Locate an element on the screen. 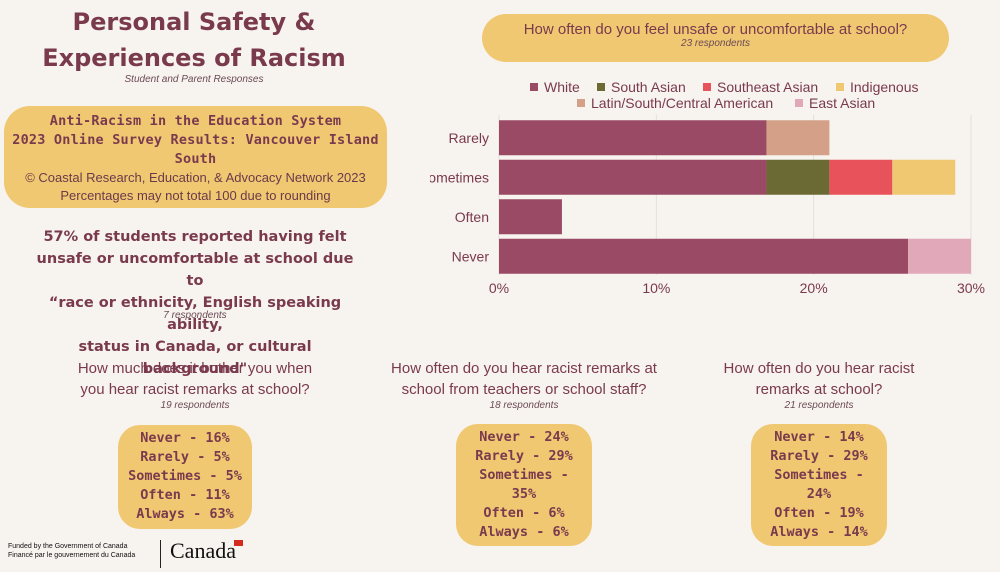 The image size is (1000, 572). legend-item-south-asian: South Asian is located at coordinates (641, 87).